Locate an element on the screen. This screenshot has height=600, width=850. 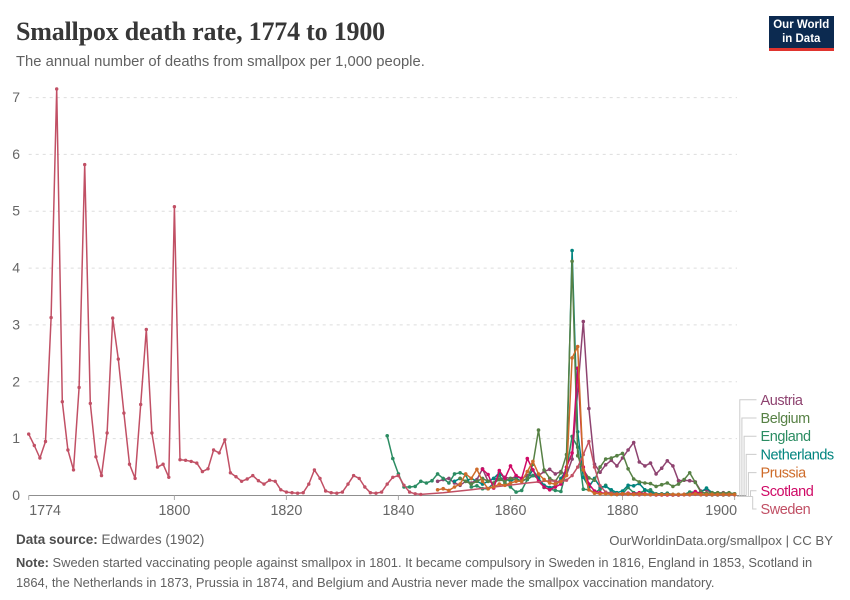
svg-text: 7 is located at coordinates (16, 97).